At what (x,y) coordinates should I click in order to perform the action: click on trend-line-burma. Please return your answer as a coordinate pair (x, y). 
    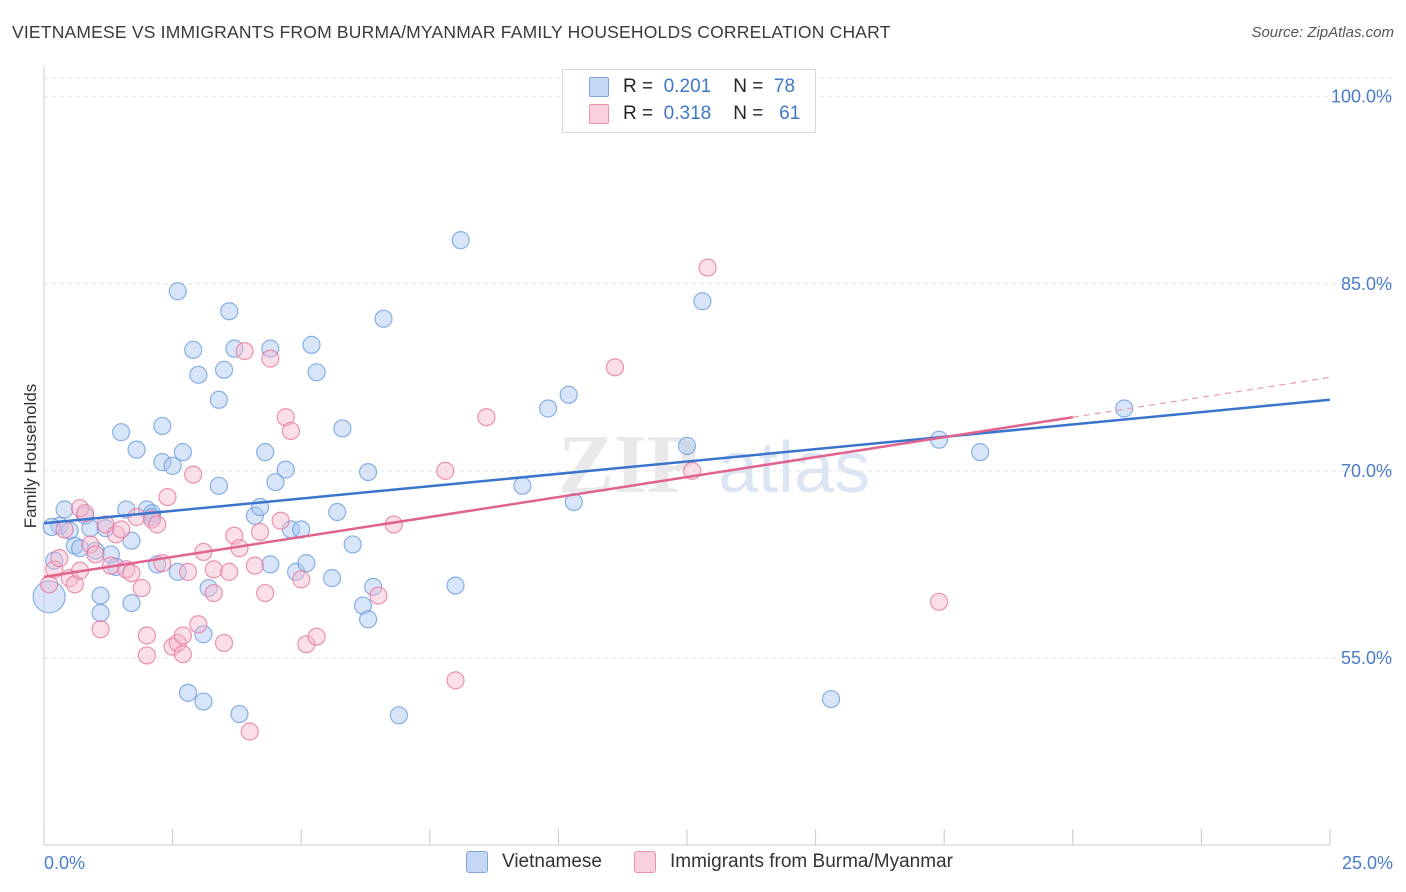
    Looking at the image, I should click on (558, 497).